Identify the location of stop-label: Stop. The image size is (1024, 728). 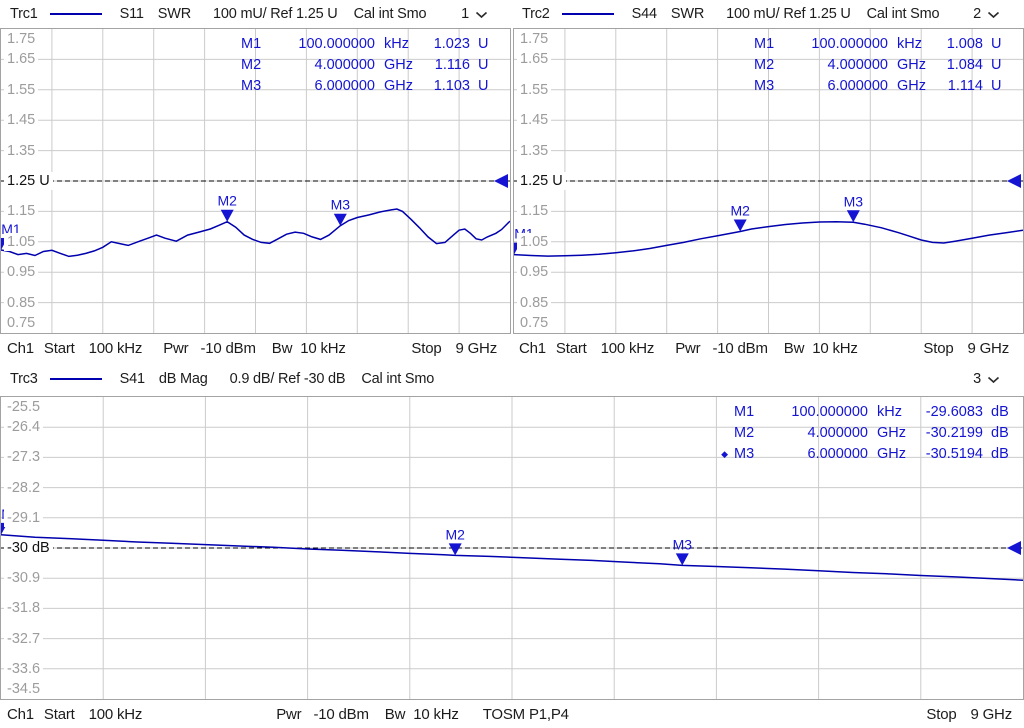
(941, 714).